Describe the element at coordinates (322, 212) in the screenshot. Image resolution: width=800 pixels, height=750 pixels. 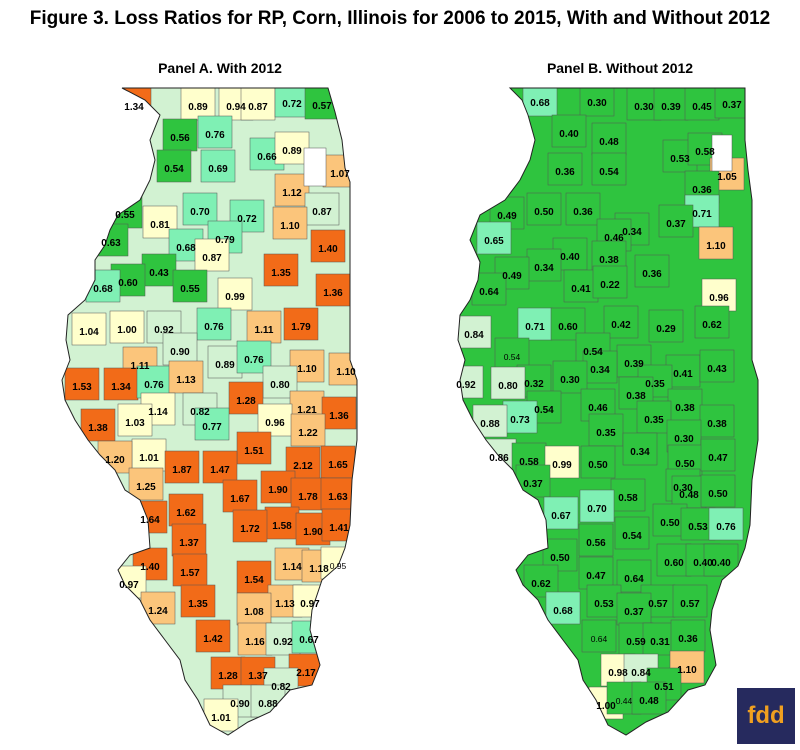
I see `county-loss-ratio: 0.87` at that location.